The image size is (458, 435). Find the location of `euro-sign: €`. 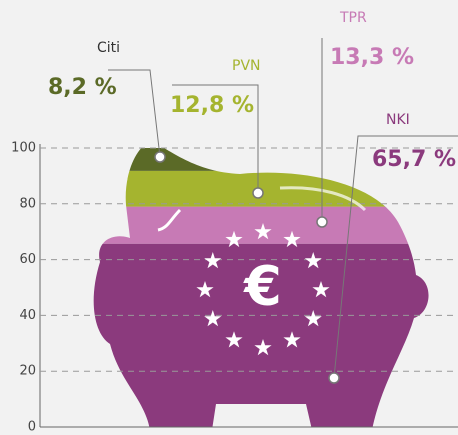

euro-sign: € is located at coordinates (262, 286).